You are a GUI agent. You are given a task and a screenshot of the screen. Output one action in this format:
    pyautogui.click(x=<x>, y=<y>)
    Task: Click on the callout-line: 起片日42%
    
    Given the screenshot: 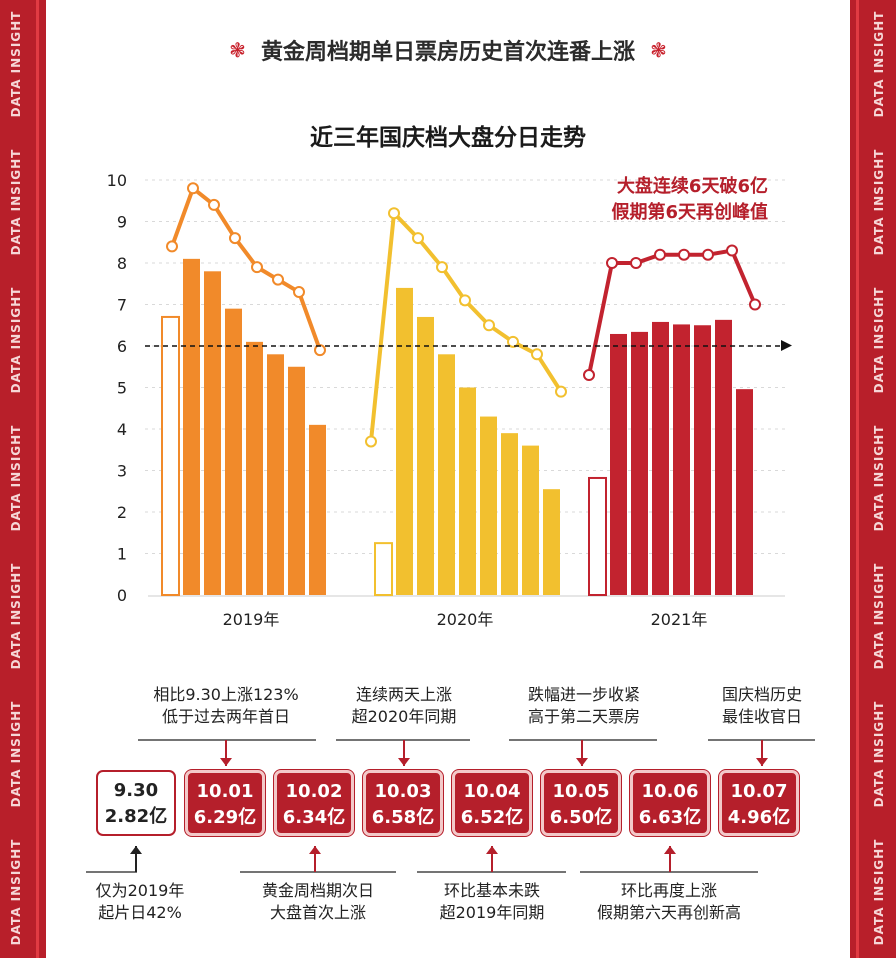 What is the action you would take?
    pyautogui.click(x=140, y=912)
    